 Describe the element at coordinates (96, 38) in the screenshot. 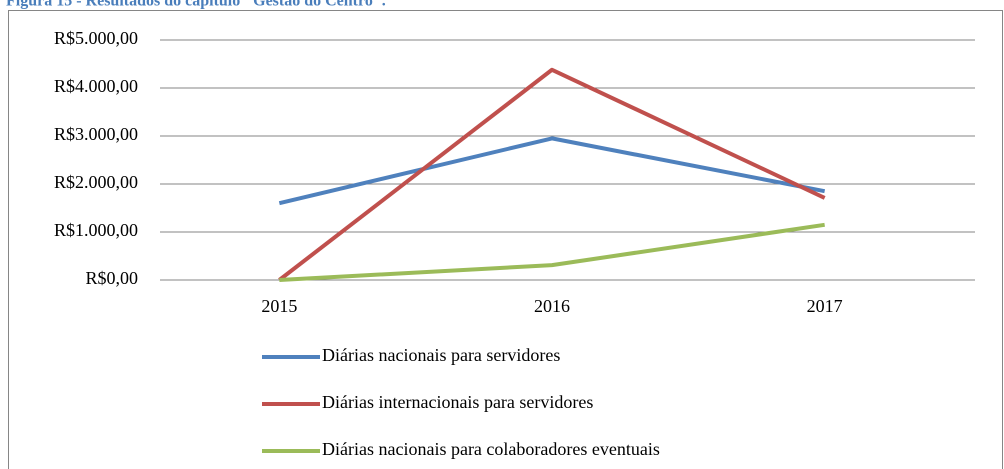

I see `y-tick-label: R$5.000,00` at that location.